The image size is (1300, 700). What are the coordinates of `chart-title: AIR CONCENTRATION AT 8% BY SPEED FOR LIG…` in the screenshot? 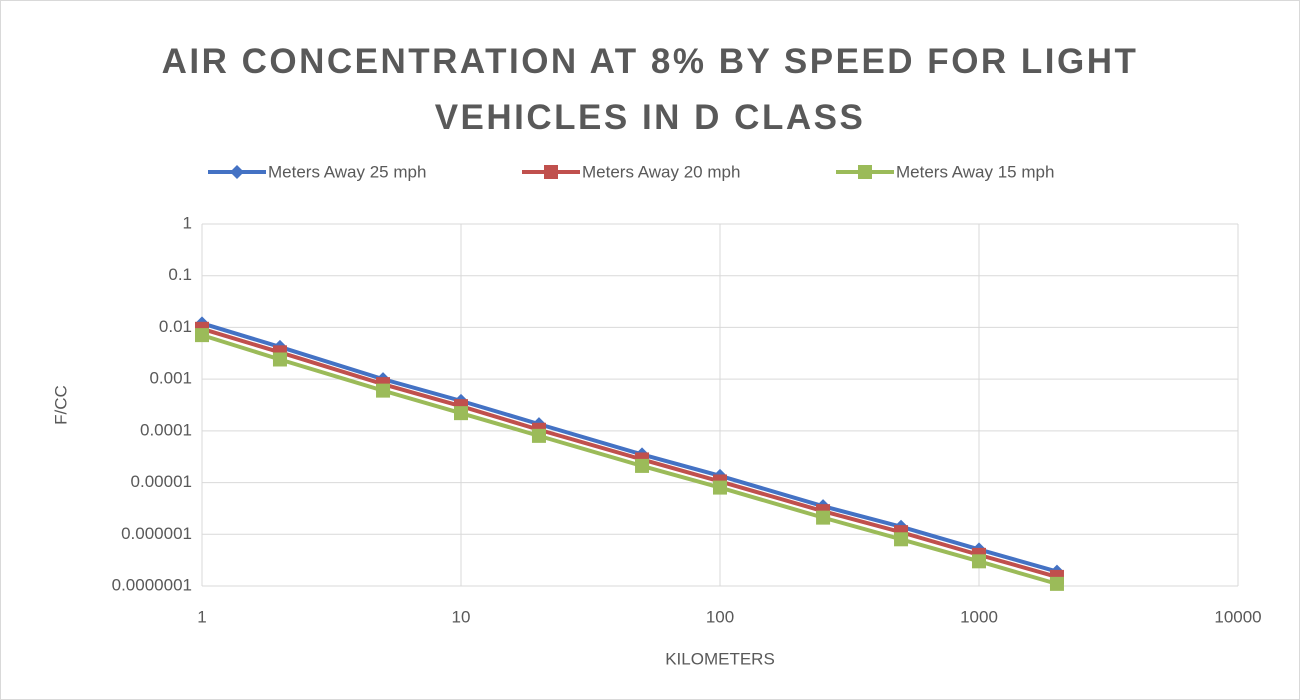 It's located at (650, 89).